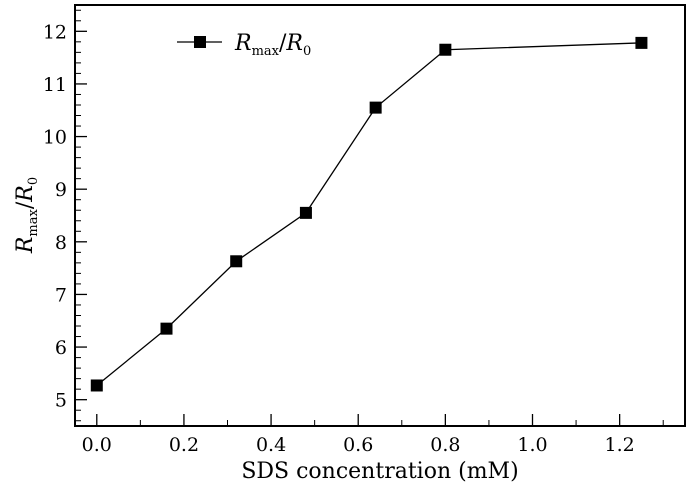 The width and height of the screenshot is (688, 492). Describe the element at coordinates (61, 348) in the screenshot. I see `y-tick-label: 6` at that location.